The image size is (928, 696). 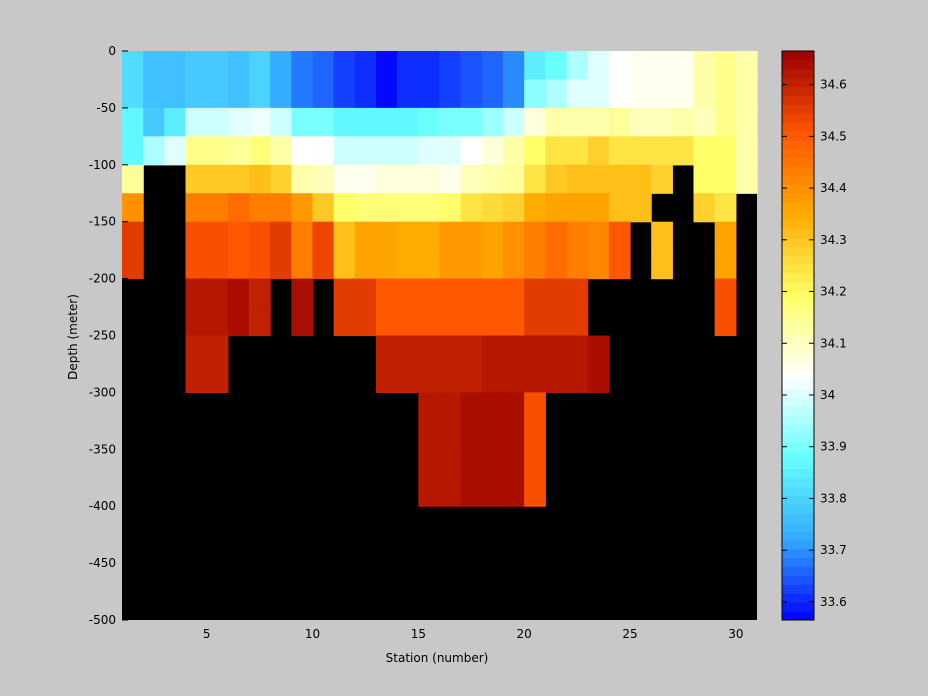 I want to click on colorbar-tick-label: 34, so click(x=827, y=395).